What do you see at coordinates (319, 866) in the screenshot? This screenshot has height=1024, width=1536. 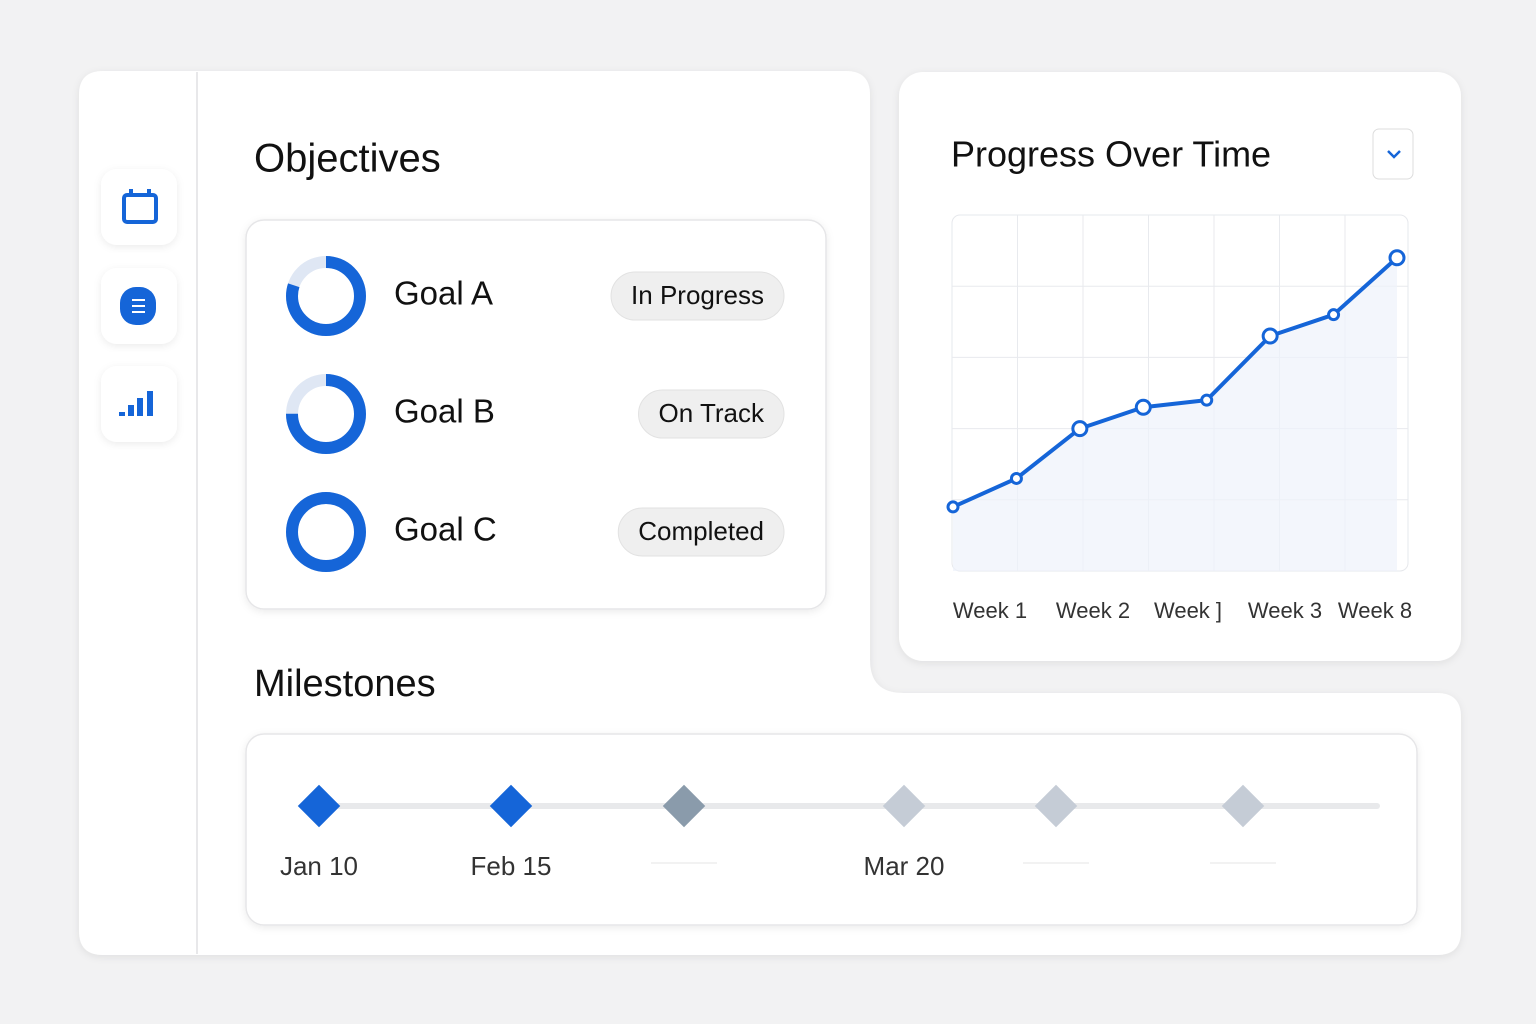 I see `milestone-date: Jan 10` at bounding box center [319, 866].